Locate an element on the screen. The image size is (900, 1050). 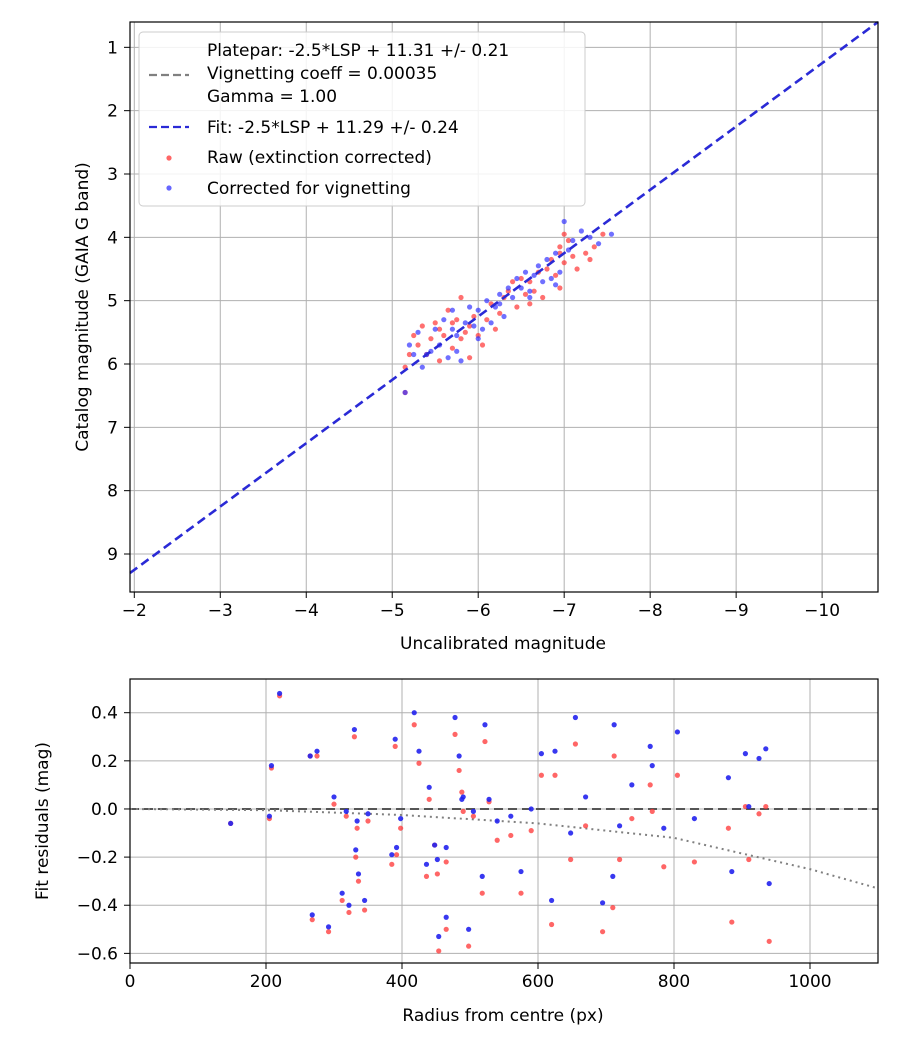
top-y-tick-label: 7 is located at coordinates (112, 428).